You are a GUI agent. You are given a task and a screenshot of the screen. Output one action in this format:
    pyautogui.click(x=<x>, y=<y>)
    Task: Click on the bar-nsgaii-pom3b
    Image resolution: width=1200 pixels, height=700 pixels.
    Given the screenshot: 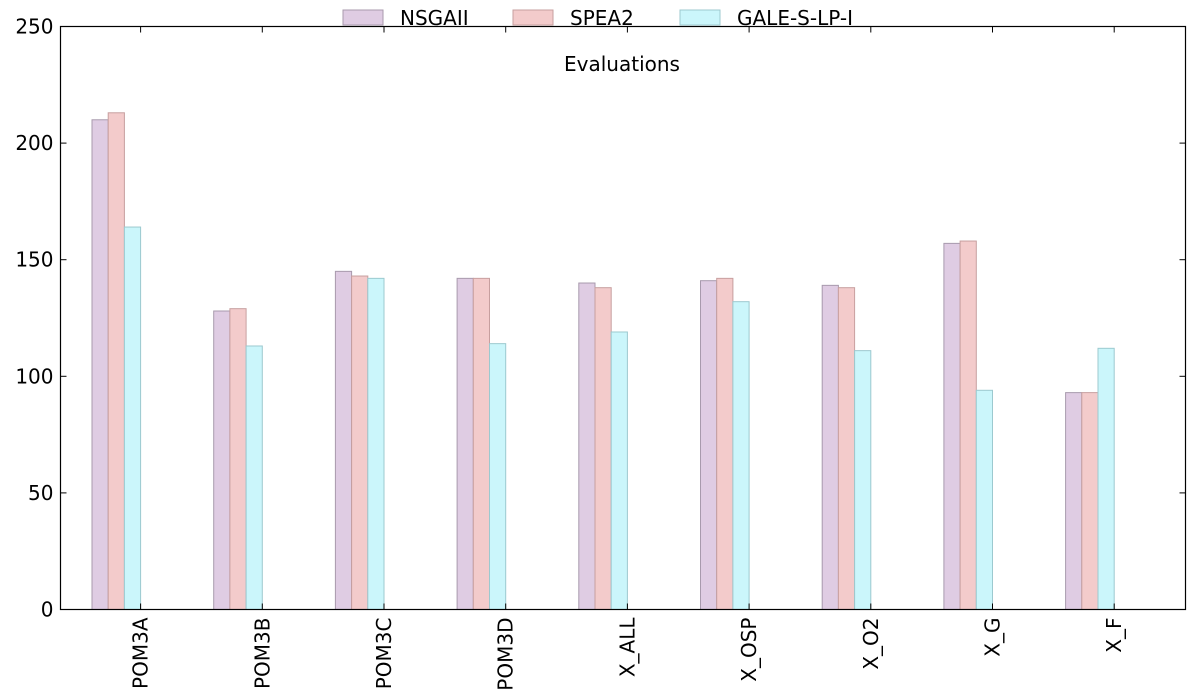 What is the action you would take?
    pyautogui.click(x=222, y=460)
    